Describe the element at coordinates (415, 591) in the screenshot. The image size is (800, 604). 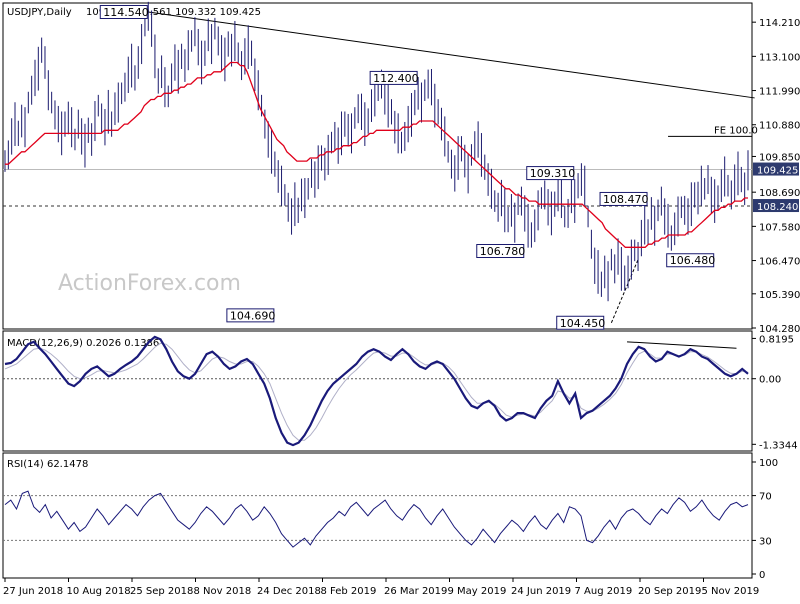
I see `x-tick-label: 26 Mar 2019` at that location.